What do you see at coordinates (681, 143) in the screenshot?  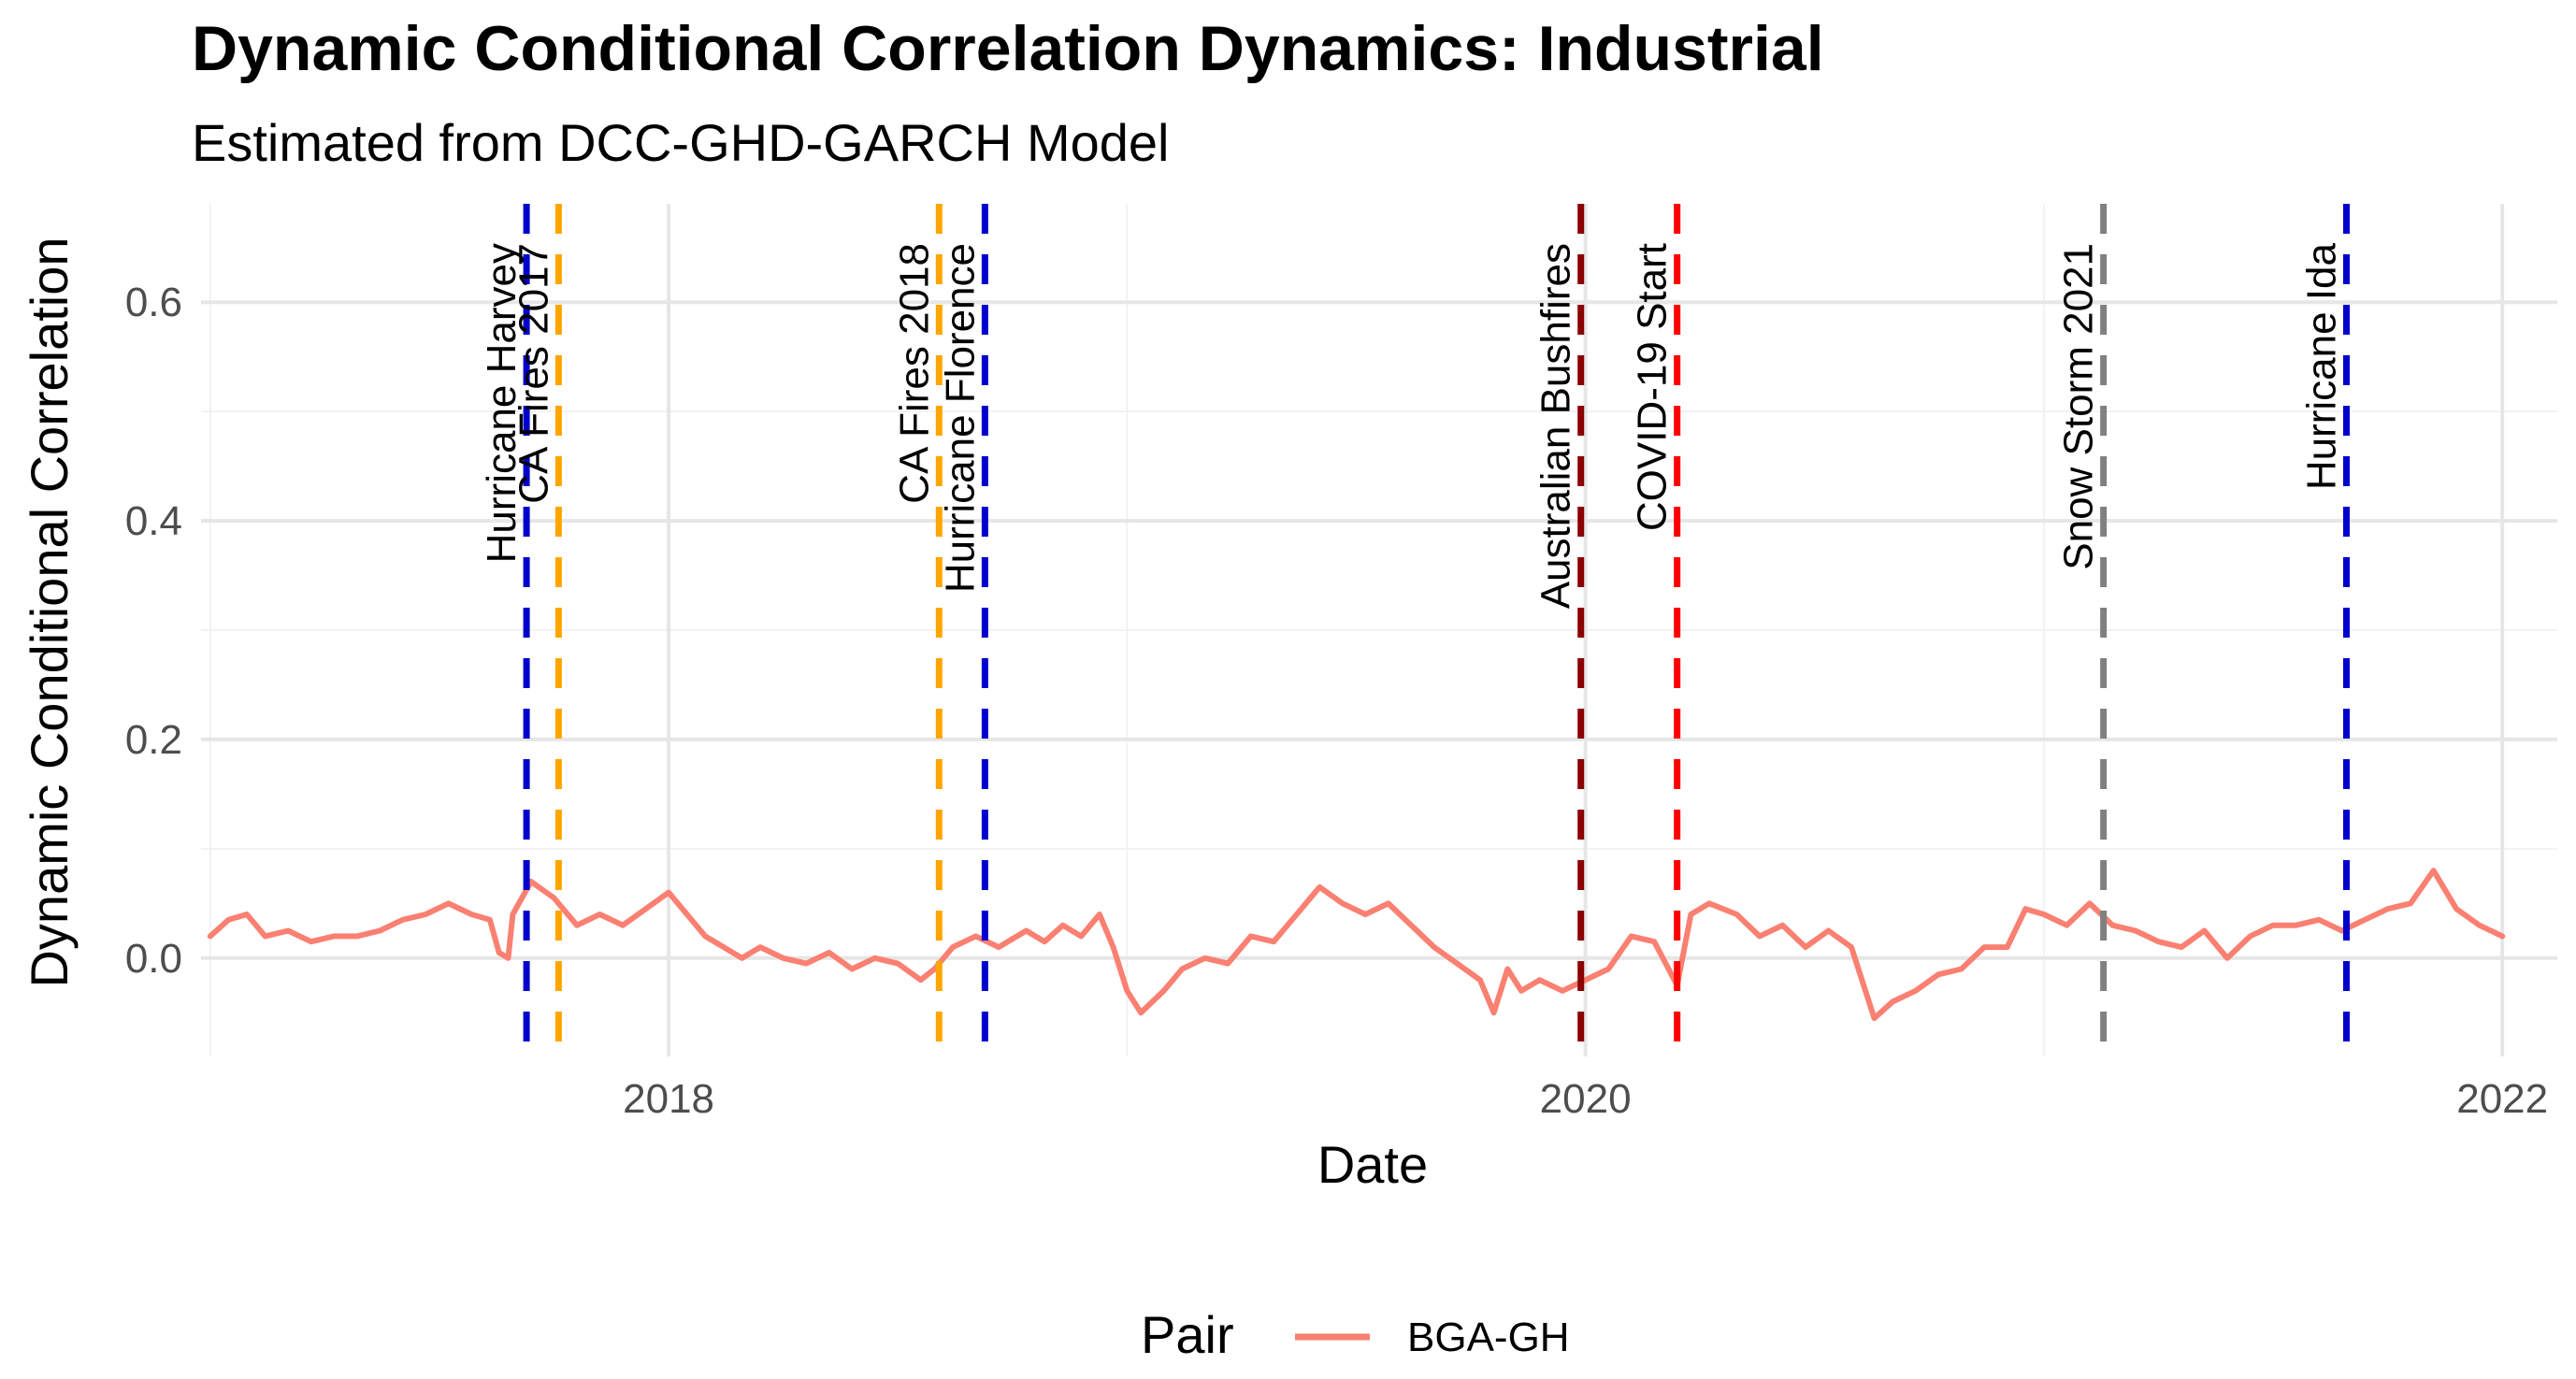 I see `chart-subtitle: Estimated from DCC-GHD-GARCH Model` at bounding box center [681, 143].